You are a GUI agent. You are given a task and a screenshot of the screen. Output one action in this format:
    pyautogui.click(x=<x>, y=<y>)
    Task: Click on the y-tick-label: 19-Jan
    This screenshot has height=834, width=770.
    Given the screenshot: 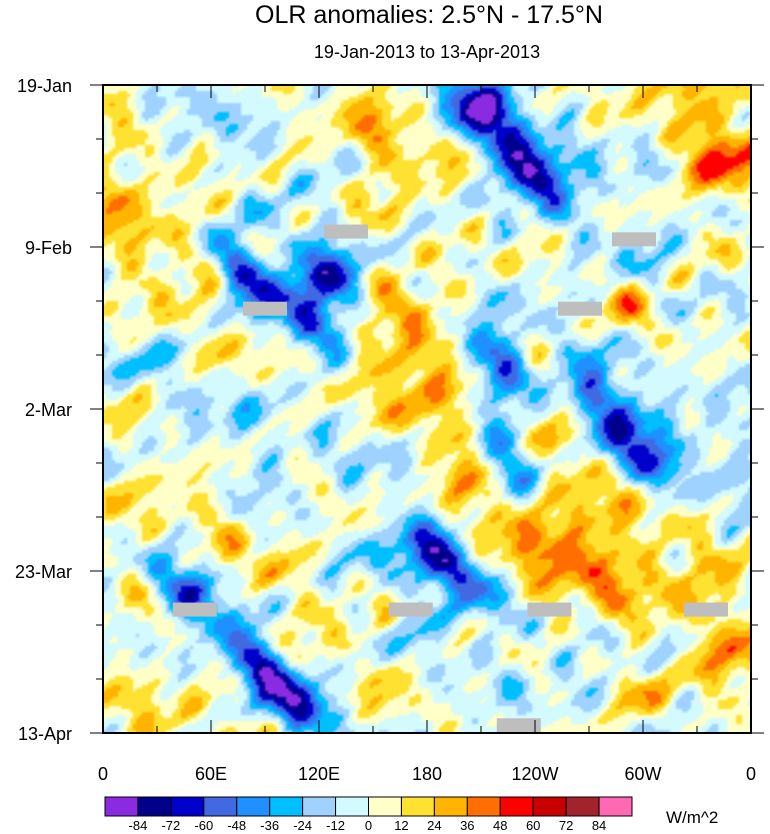 What is the action you would take?
    pyautogui.click(x=44, y=86)
    